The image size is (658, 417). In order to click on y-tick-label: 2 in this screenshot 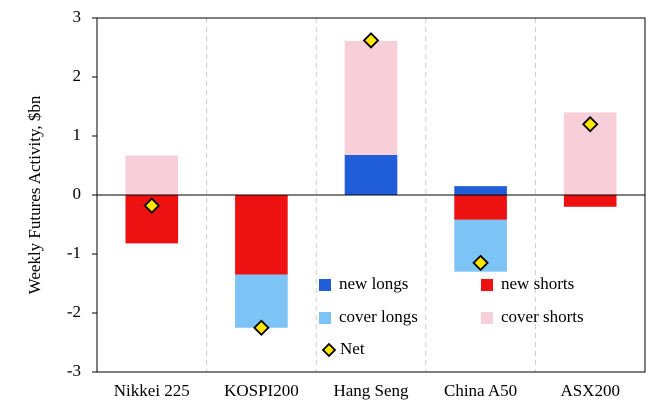, I will do `click(77, 75)`.